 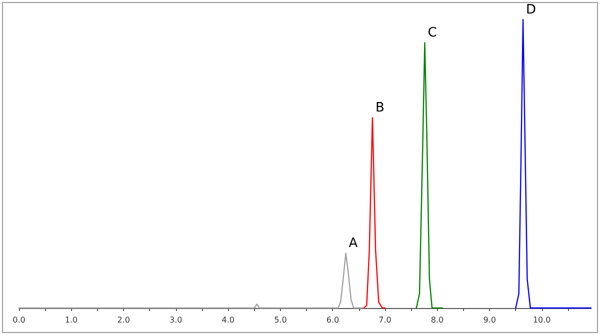 I want to click on x-tick-label: 1.0, so click(x=71, y=320).